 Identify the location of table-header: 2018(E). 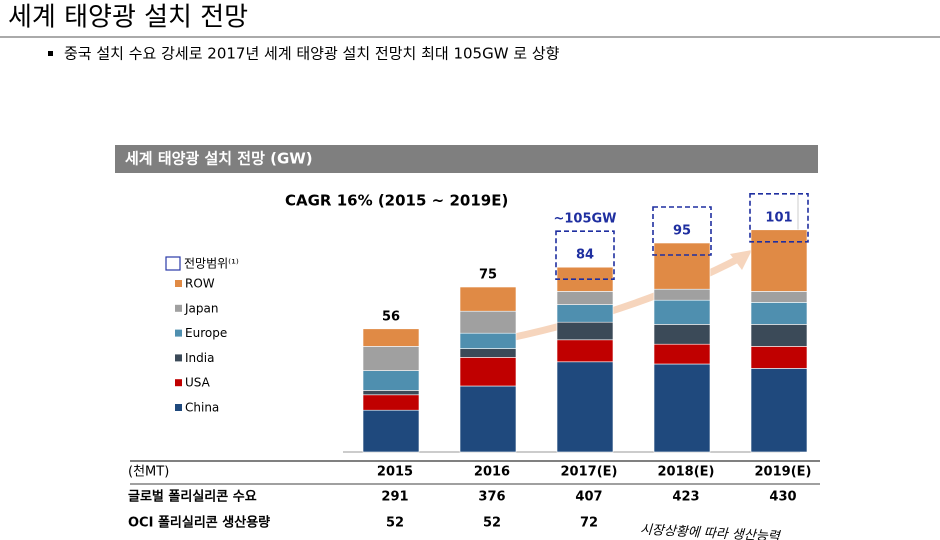
(686, 472).